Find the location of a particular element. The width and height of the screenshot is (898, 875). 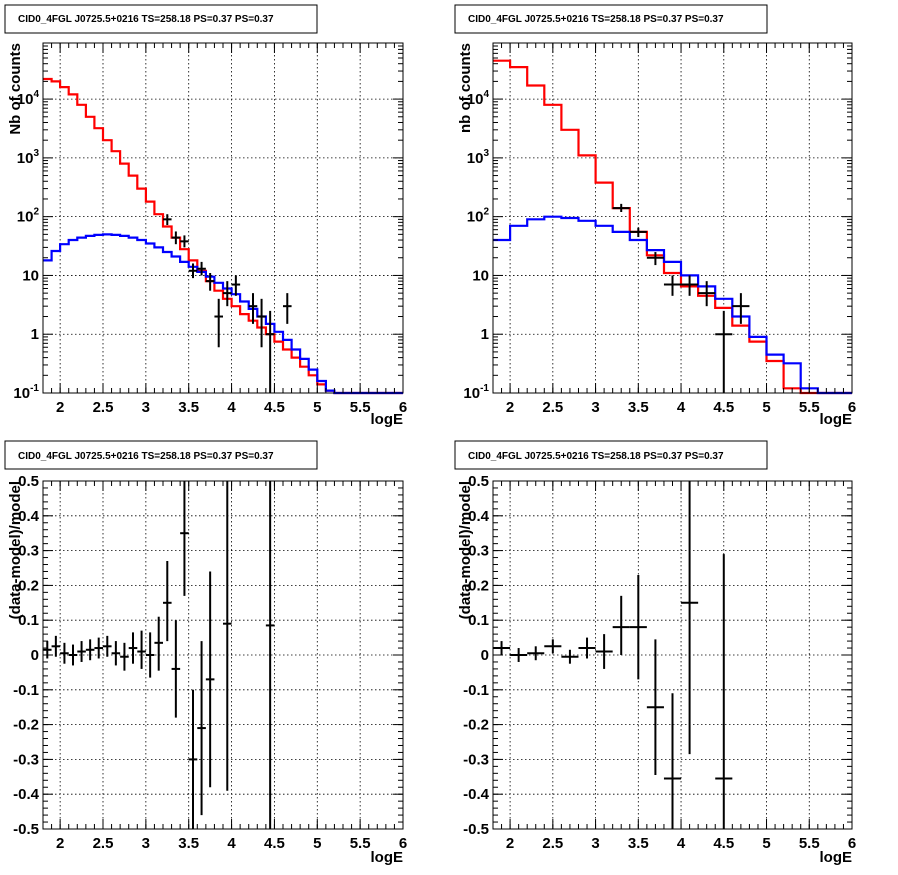

y-tick-label: -0.2 is located at coordinates (476, 725).